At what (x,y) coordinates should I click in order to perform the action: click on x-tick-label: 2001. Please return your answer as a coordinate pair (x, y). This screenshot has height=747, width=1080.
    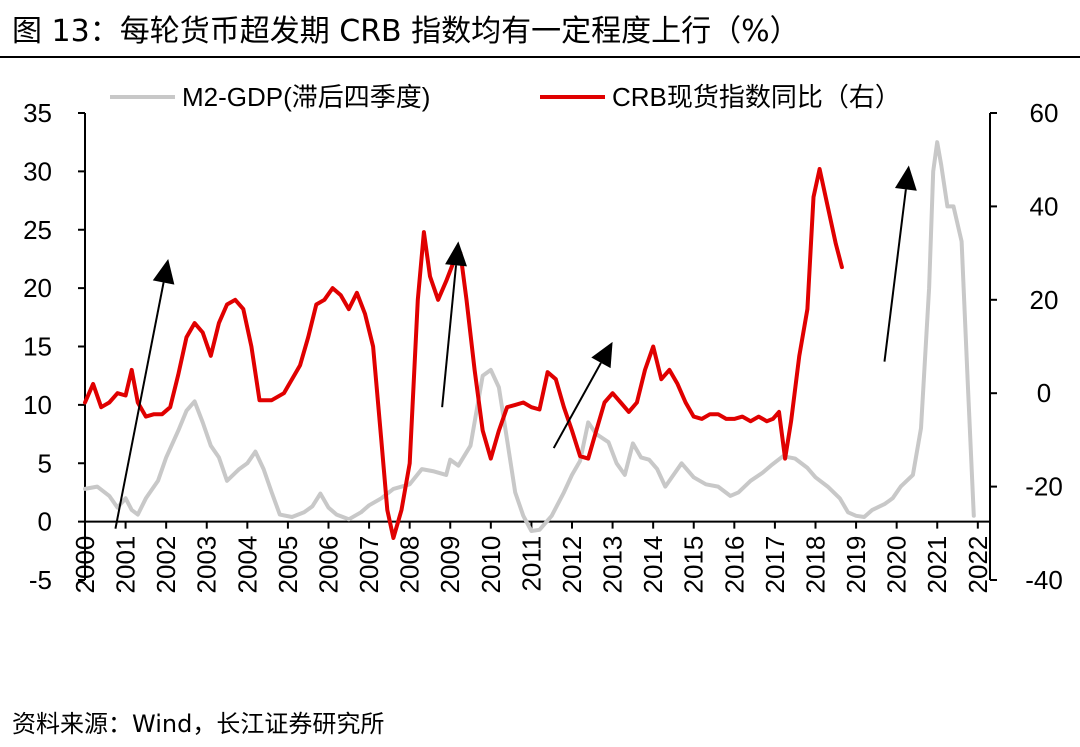
    Looking at the image, I should click on (126, 565).